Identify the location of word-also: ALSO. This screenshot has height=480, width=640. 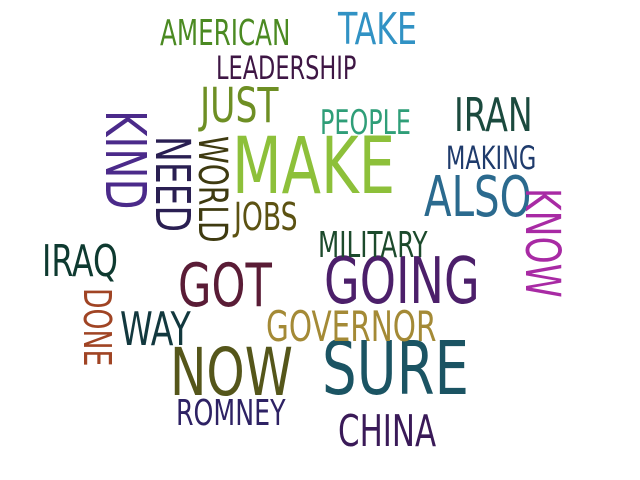
(478, 197).